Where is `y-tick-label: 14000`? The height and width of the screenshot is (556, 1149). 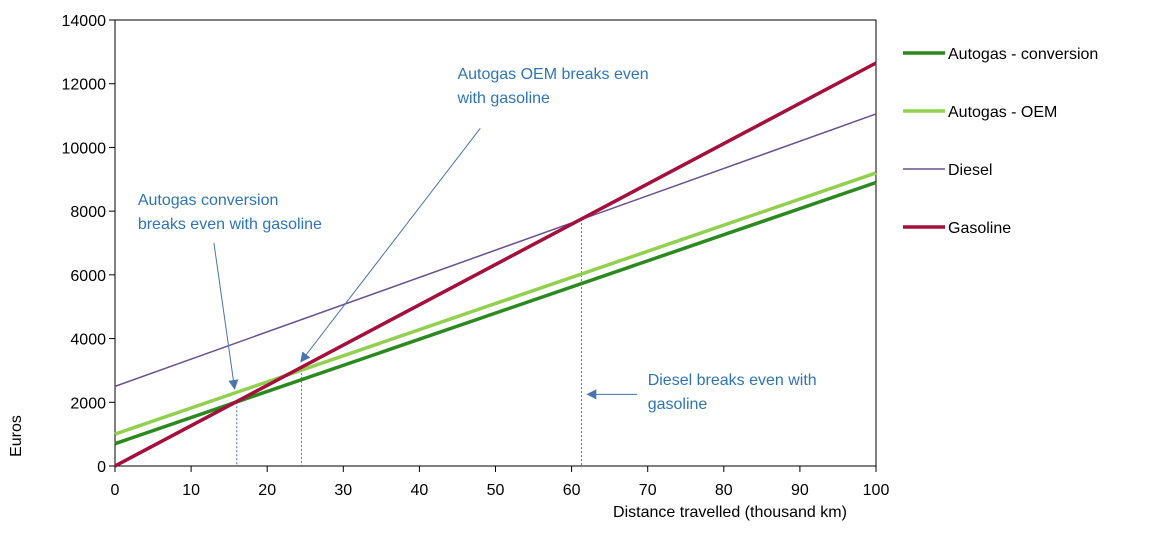 y-tick-label: 14000 is located at coordinates (84, 21).